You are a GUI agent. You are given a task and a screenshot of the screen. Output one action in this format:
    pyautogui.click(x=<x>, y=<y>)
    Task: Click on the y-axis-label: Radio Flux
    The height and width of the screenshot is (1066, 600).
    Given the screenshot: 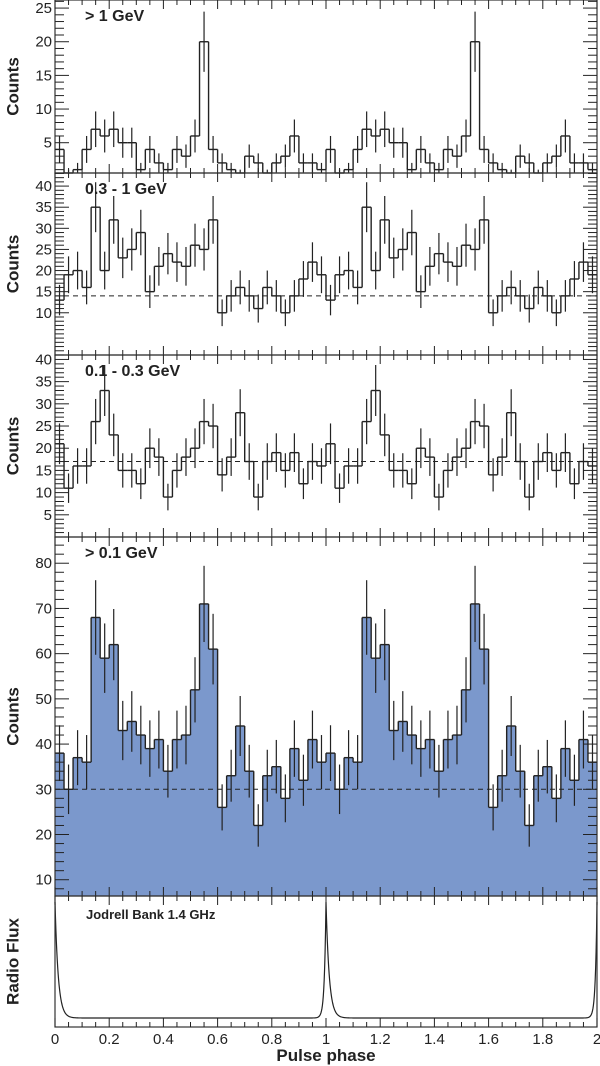 What is the action you would take?
    pyautogui.click(x=12, y=961)
    